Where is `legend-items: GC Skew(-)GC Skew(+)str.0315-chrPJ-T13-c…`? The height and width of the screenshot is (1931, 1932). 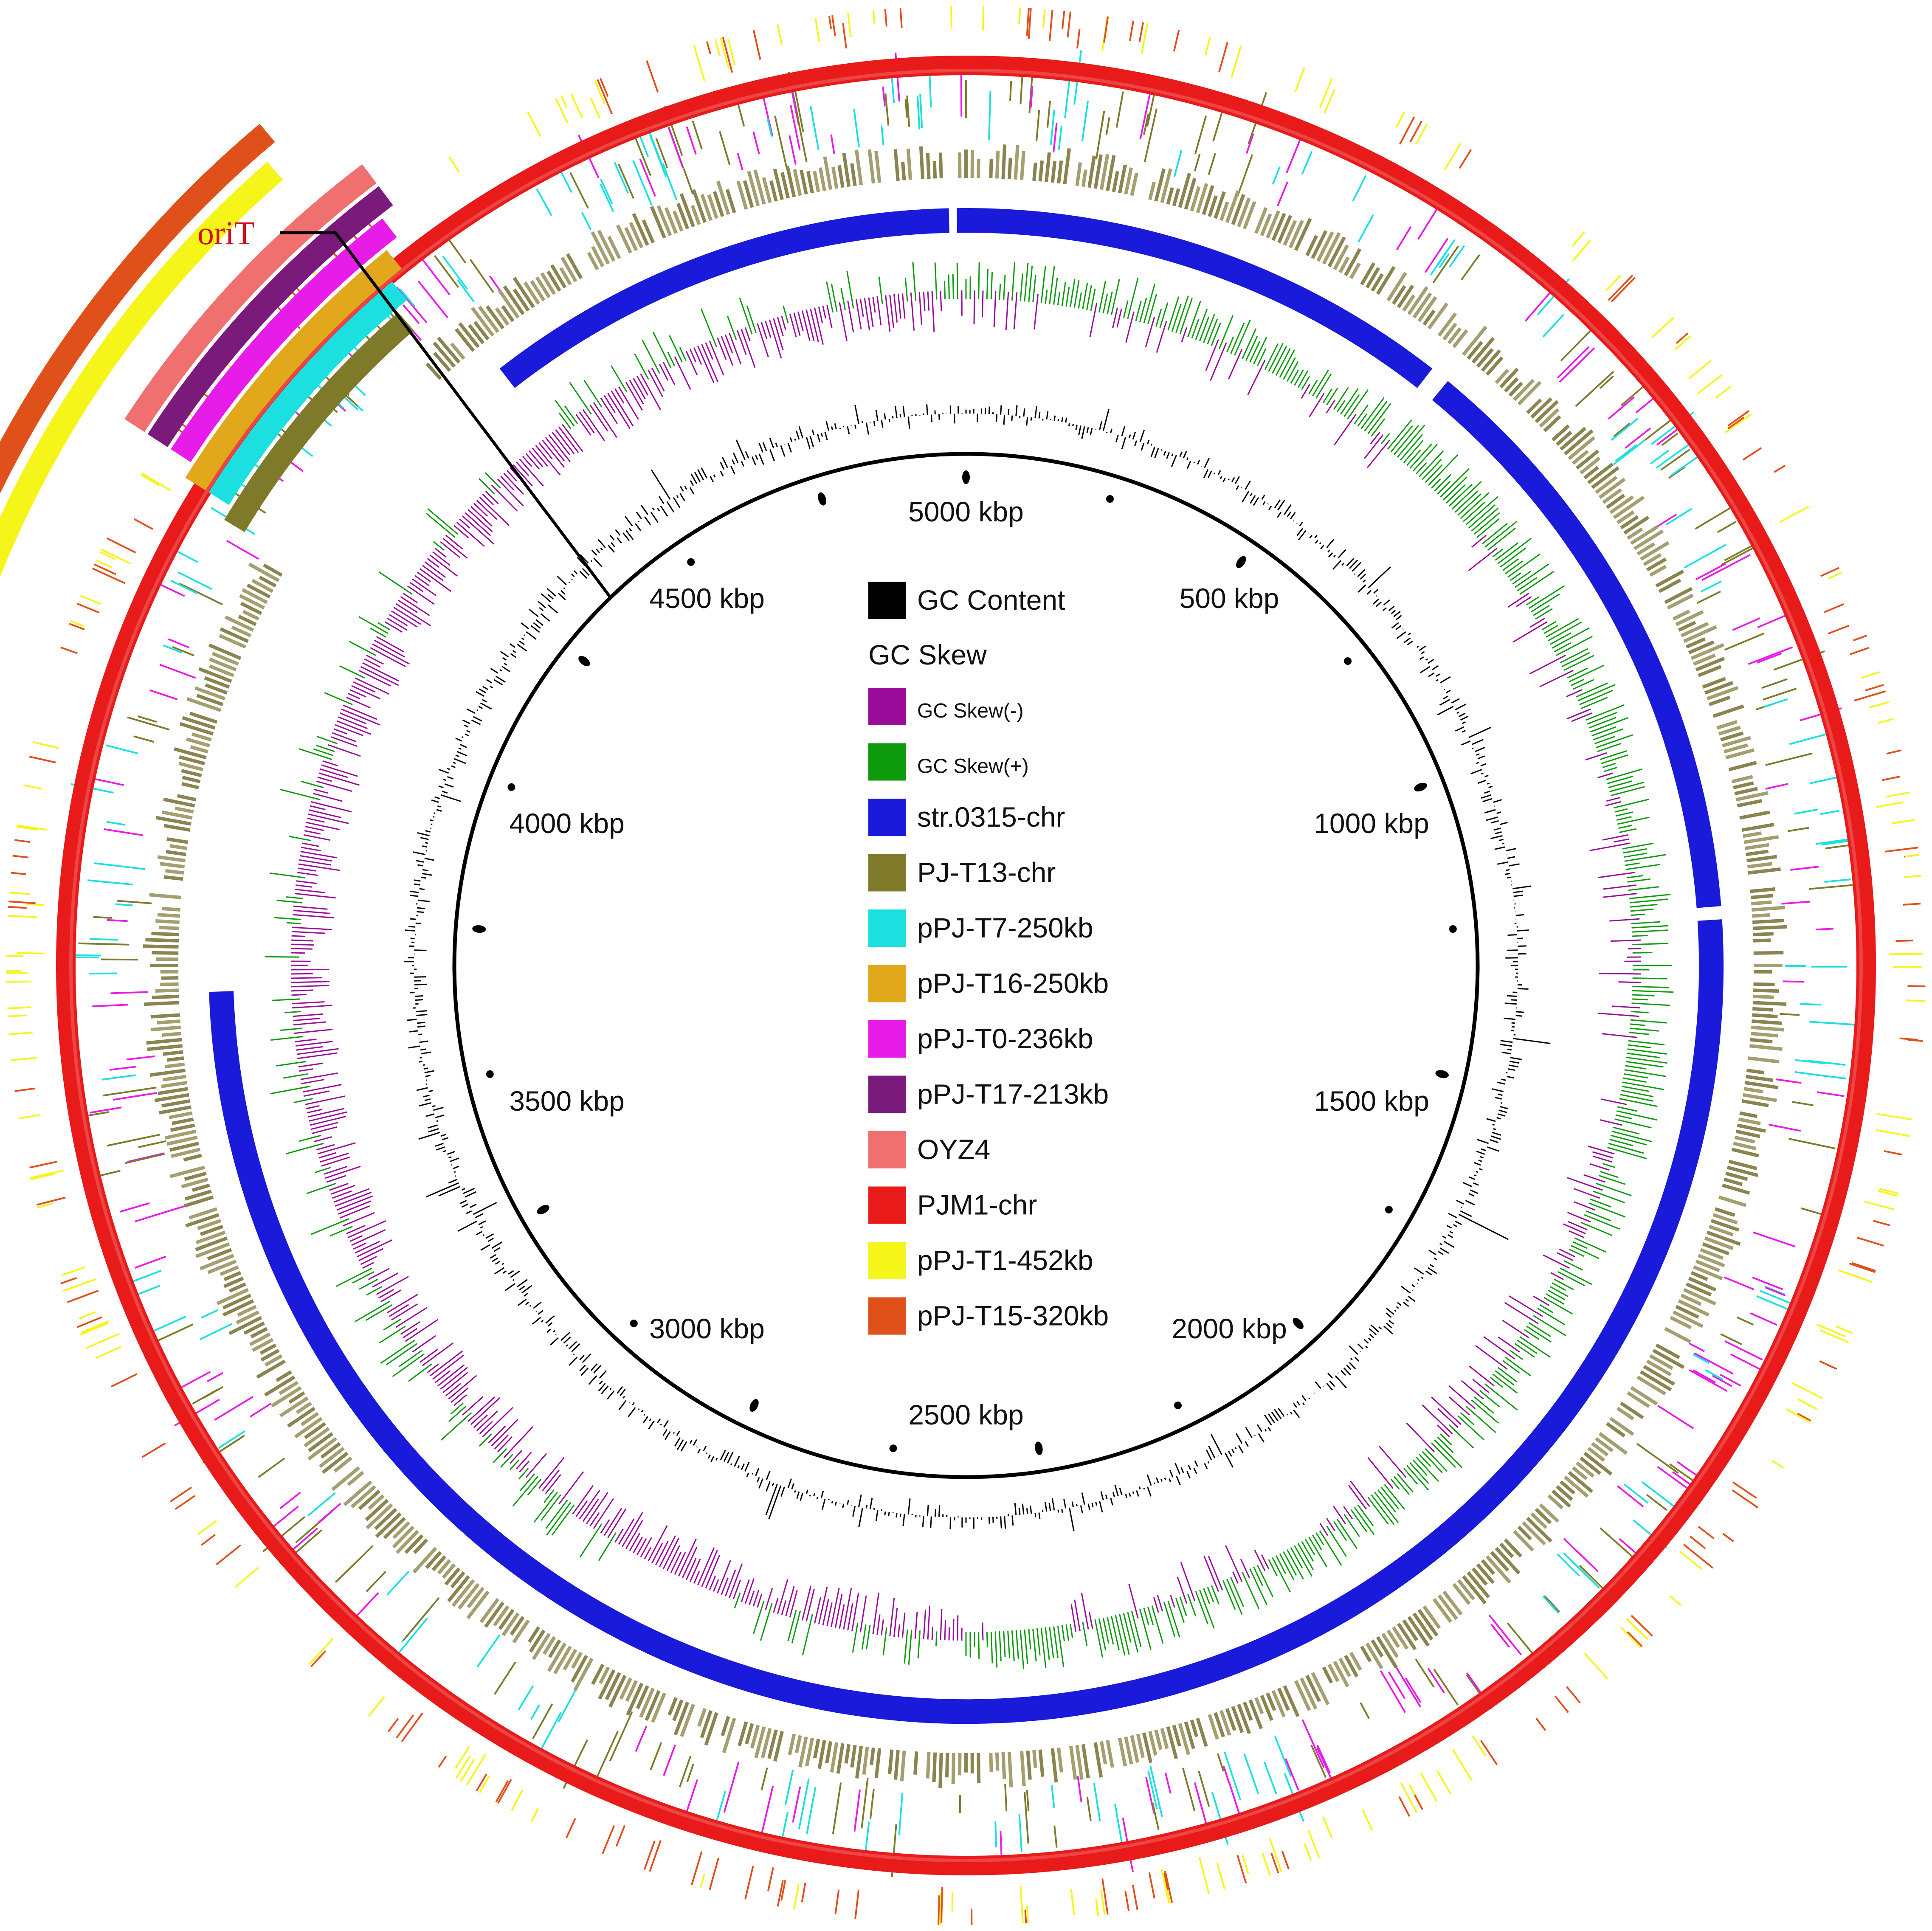 legend-items: GC Skew(-)GC Skew(+)str.0315-chrPJ-T13-c… is located at coordinates (988, 1011).